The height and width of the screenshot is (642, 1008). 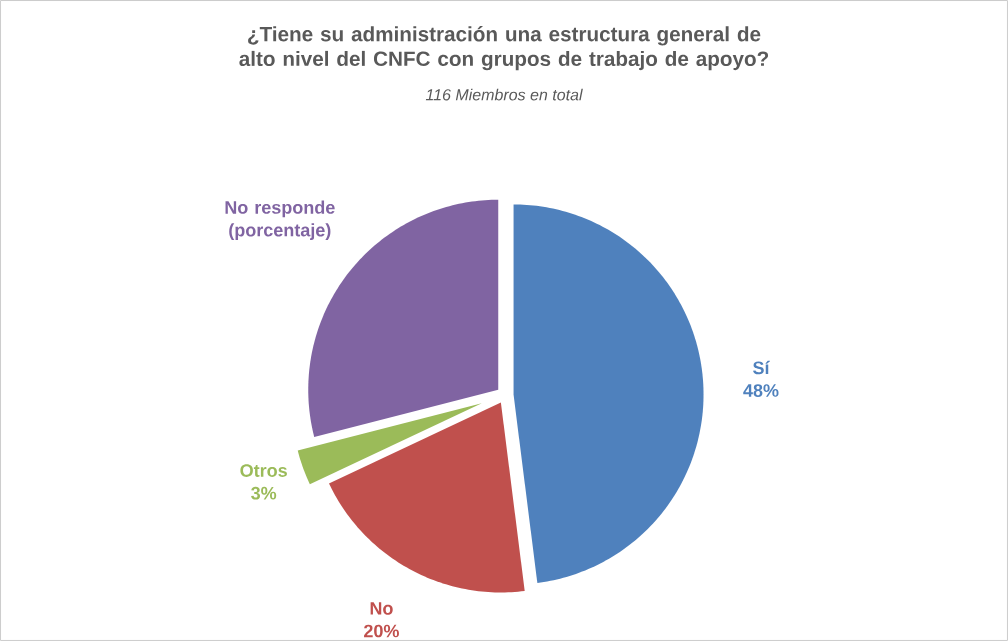 What do you see at coordinates (280, 220) in the screenshot?
I see `slice-label: No responde (porcentaje)` at bounding box center [280, 220].